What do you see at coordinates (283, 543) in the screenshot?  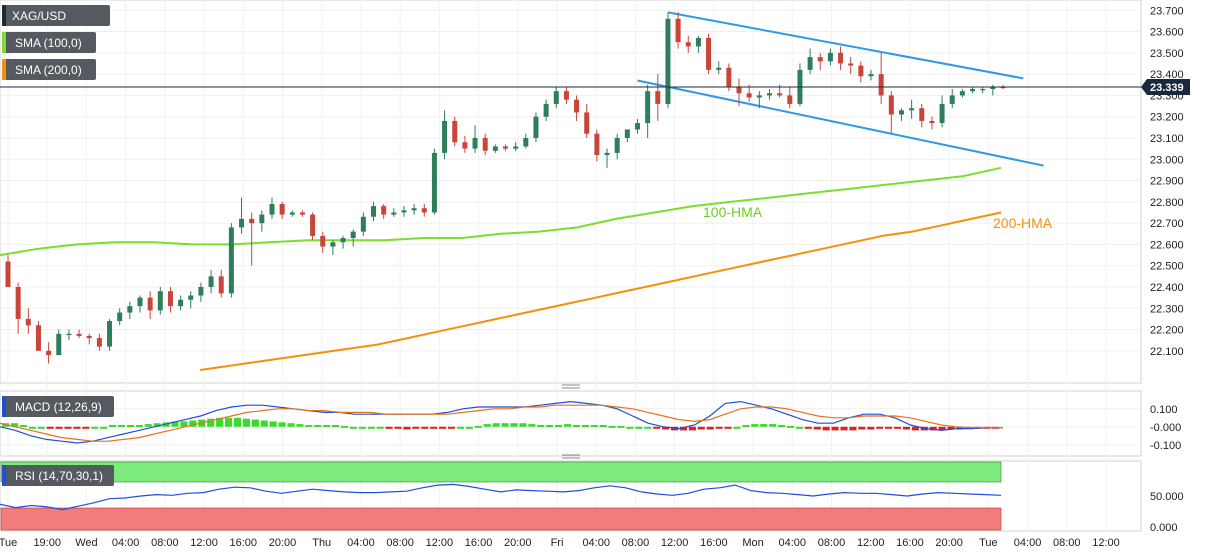 I see `time-tick-label: 20:00` at bounding box center [283, 543].